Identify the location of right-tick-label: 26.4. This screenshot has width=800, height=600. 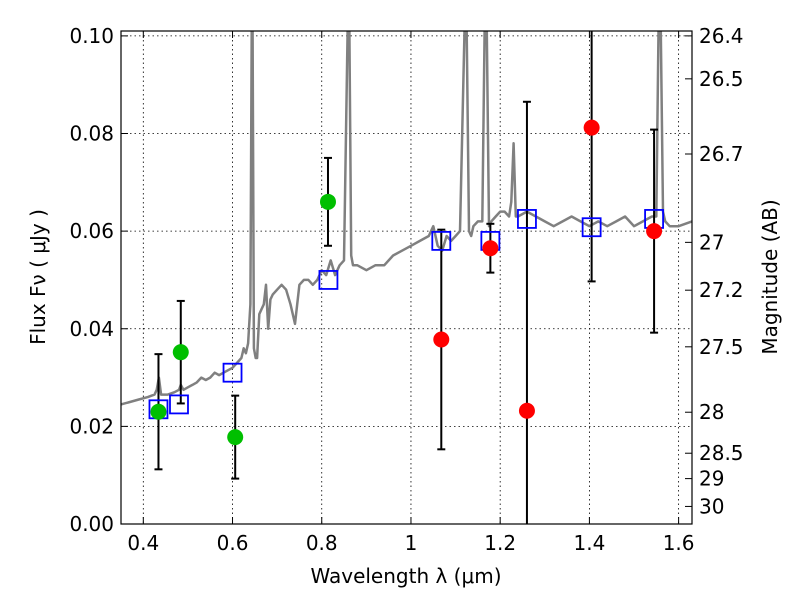
(721, 36).